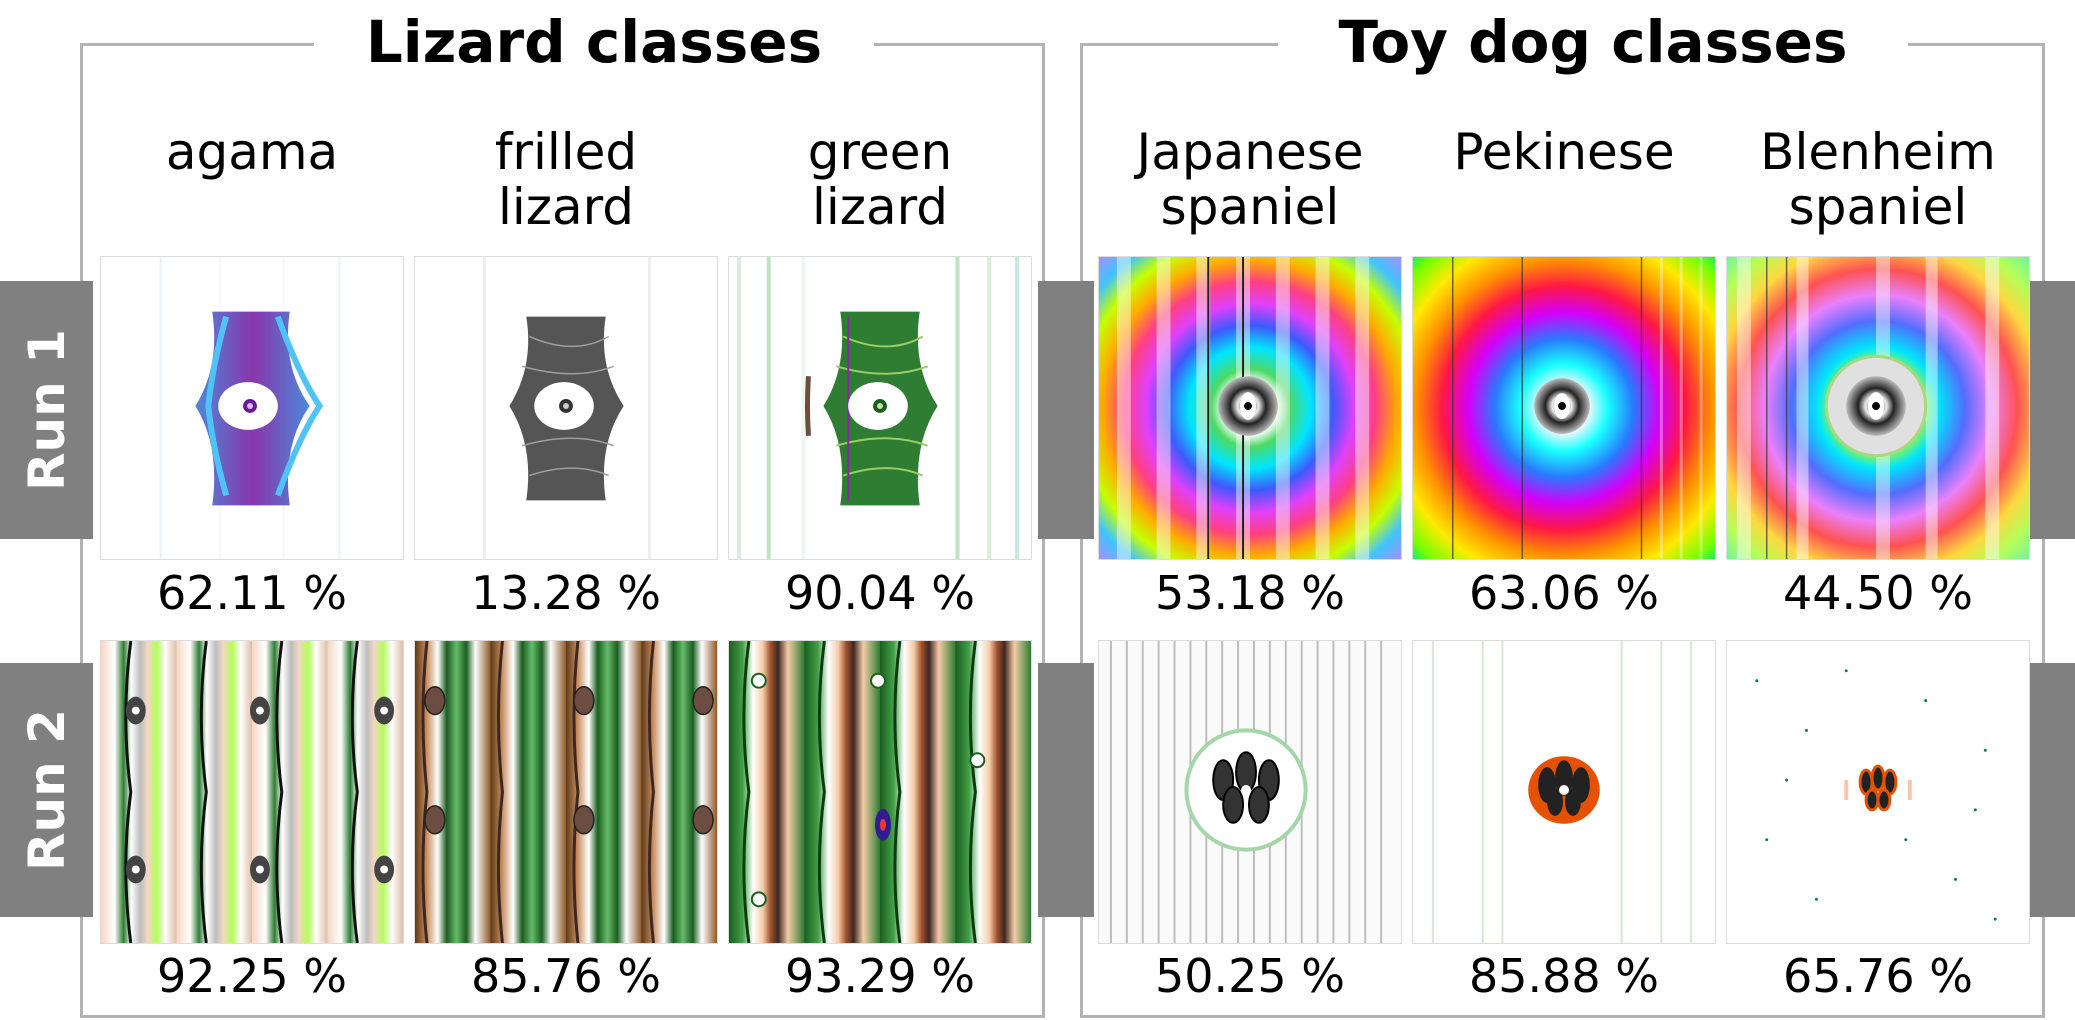 This screenshot has height=1020, width=2075. What do you see at coordinates (252, 152) in the screenshot?
I see `class-label-agama: agama` at bounding box center [252, 152].